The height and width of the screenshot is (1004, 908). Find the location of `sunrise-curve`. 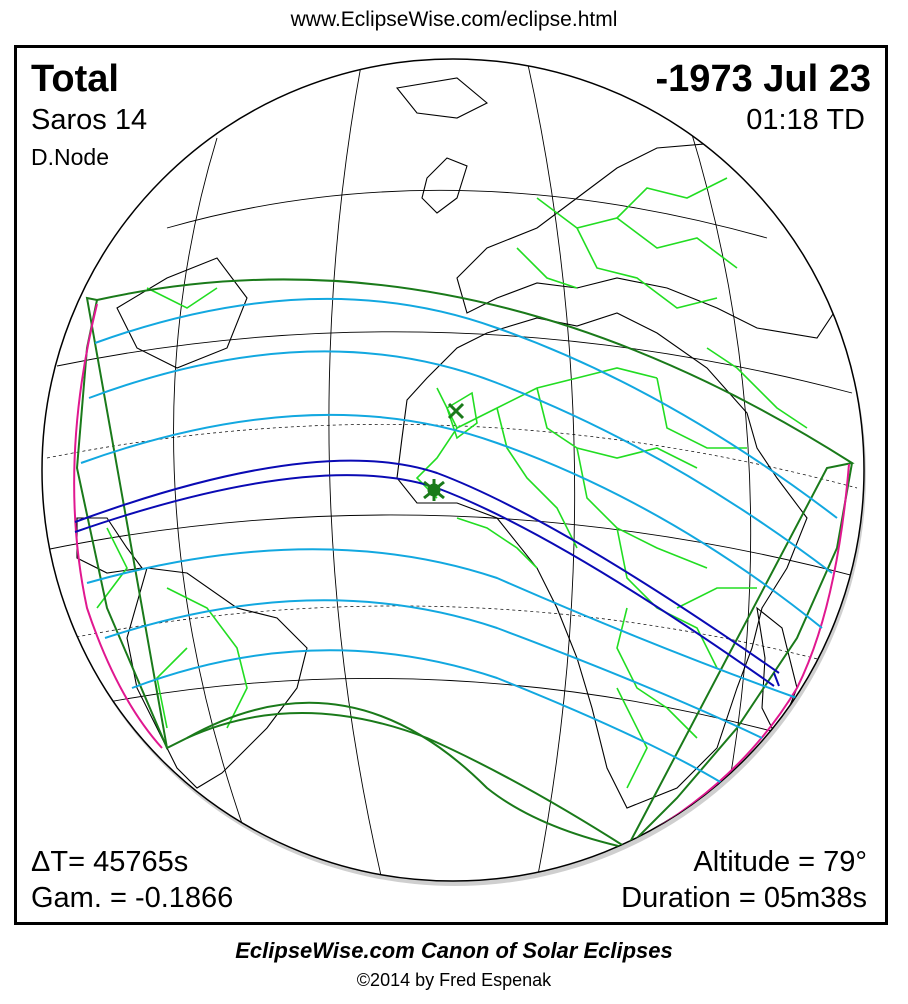

sunrise-curve is located at coordinates (118, 526).